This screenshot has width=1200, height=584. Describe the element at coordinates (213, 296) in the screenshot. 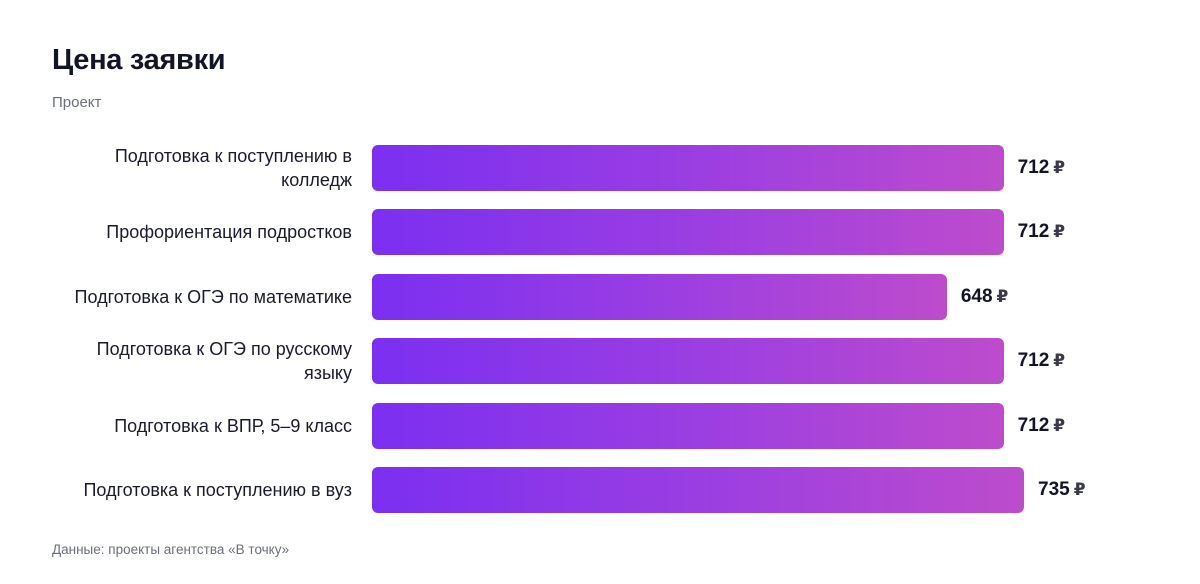

I see `category-label: Подготовка к ОГЭ по математике` at that location.